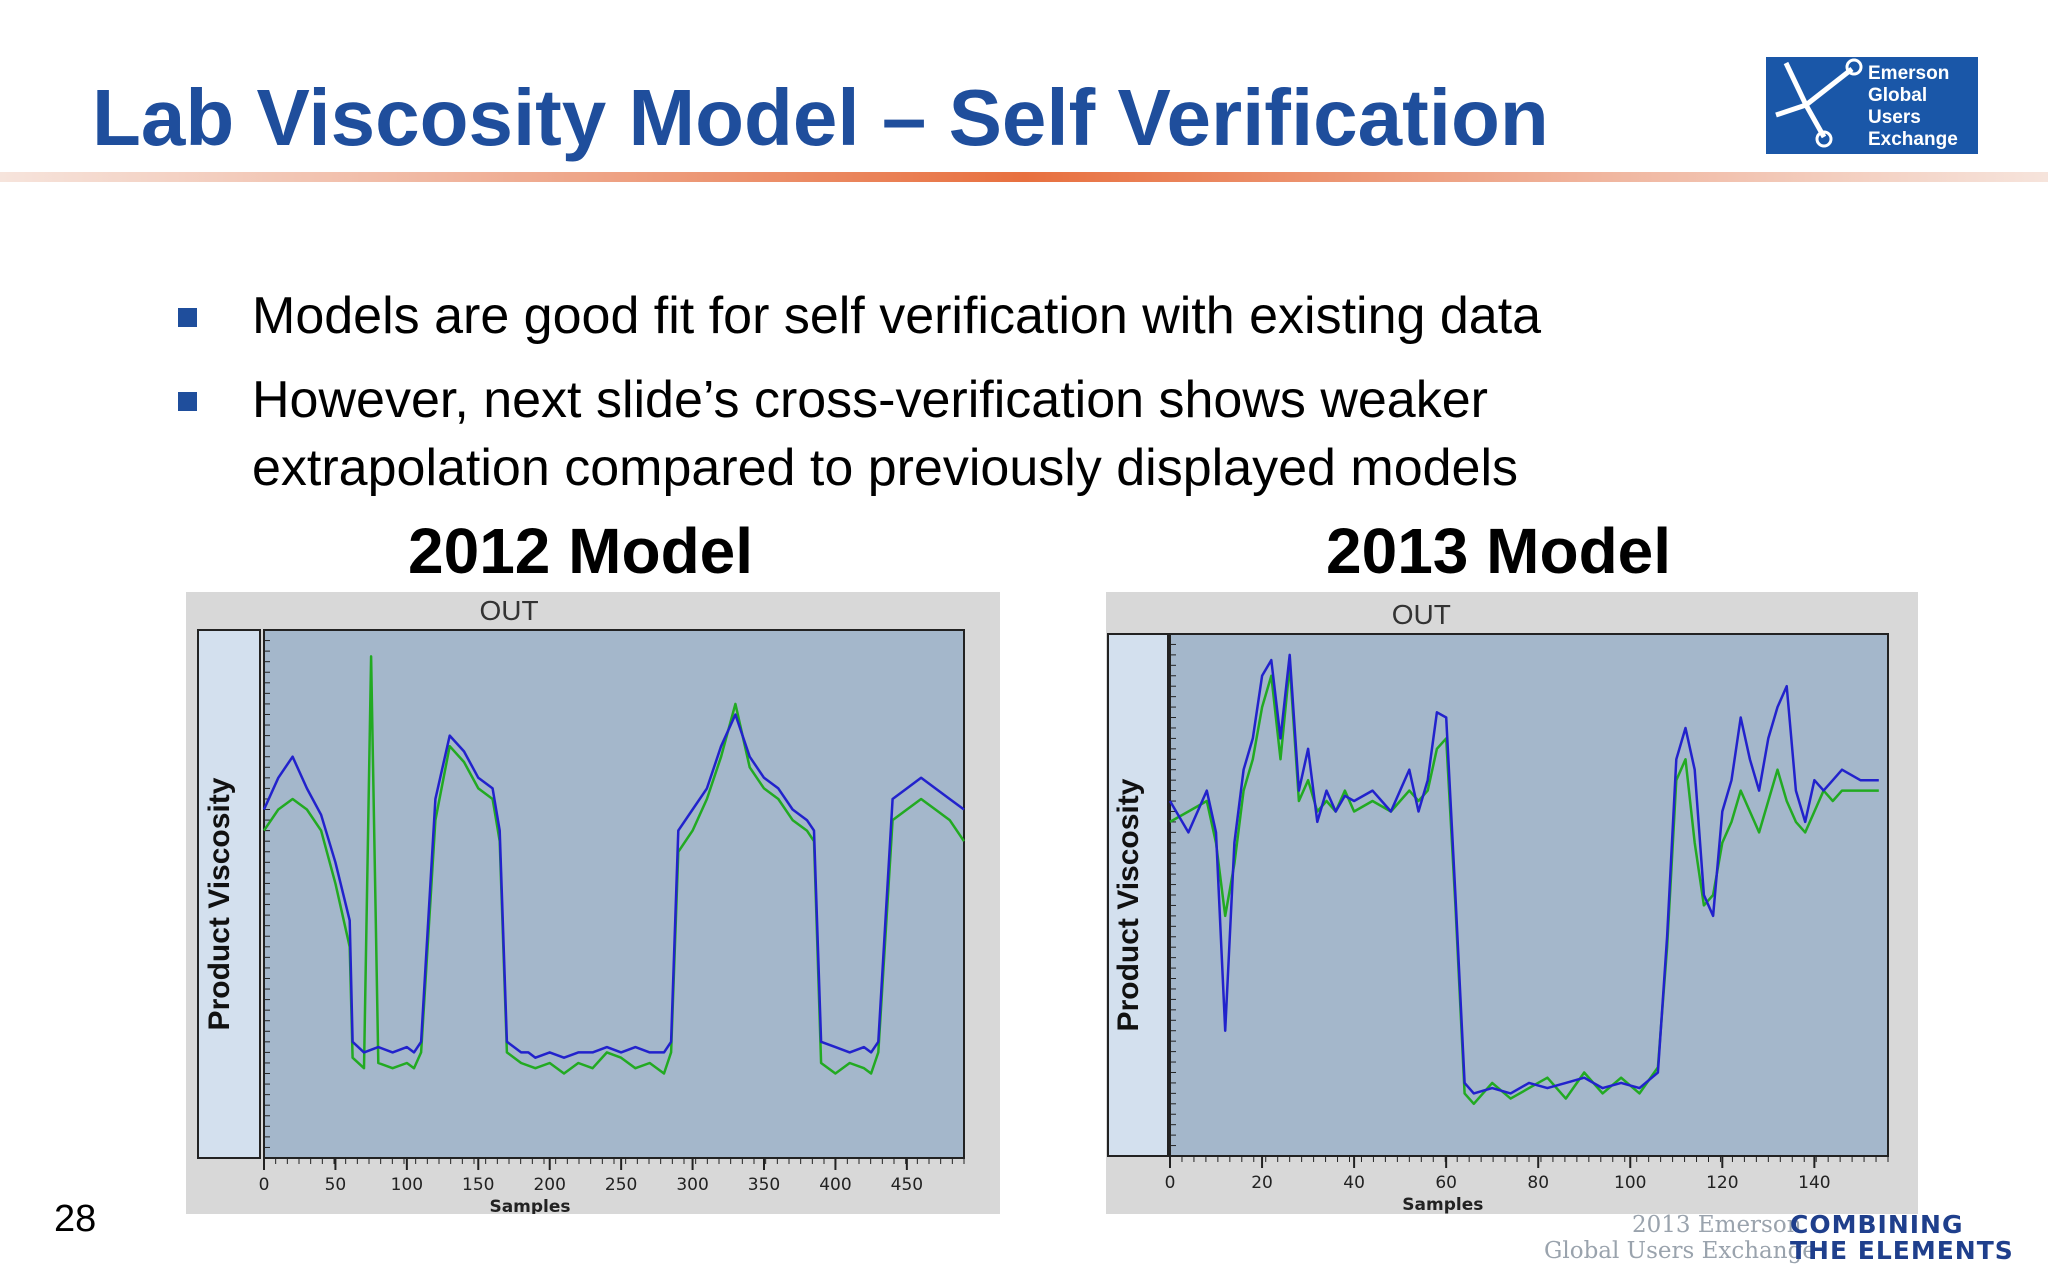 This screenshot has height=1280, width=2048. What do you see at coordinates (820, 117) in the screenshot?
I see `page-title: Lab Viscosity Model – Self Verification` at bounding box center [820, 117].